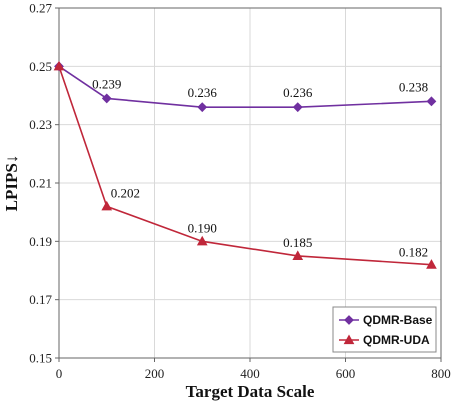 The image size is (457, 411). I want to click on x-tick-label: 800, so click(441, 373).